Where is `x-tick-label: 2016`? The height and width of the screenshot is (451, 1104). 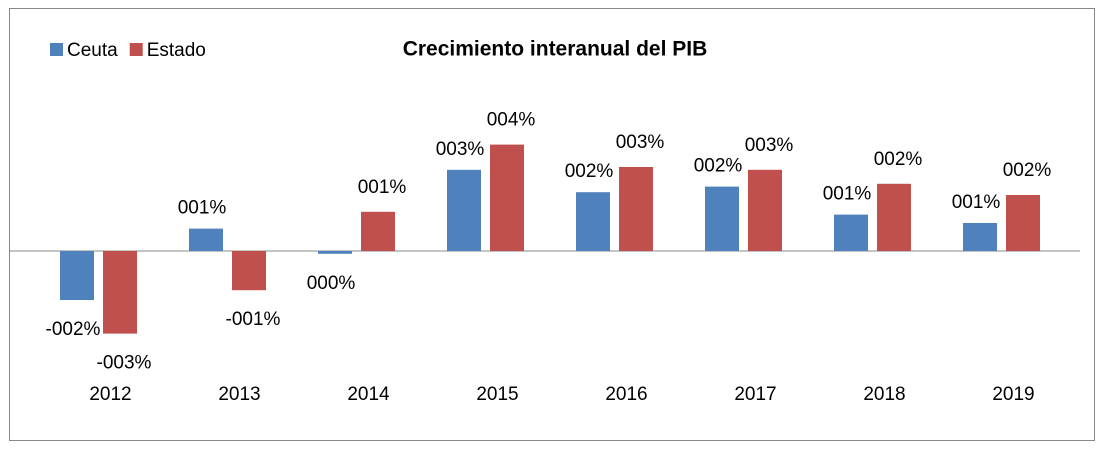 x-tick-label: 2016 is located at coordinates (626, 394).